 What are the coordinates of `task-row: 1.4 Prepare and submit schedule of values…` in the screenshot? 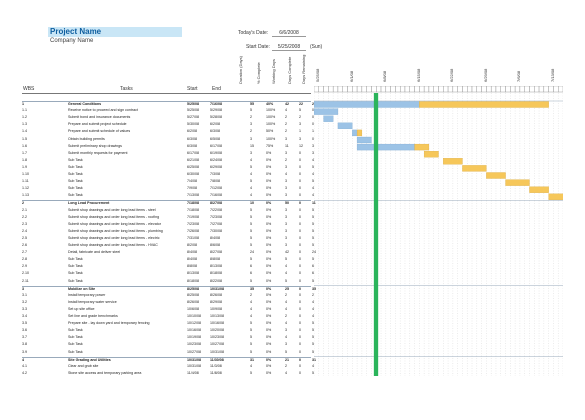 It's located at (168, 131).